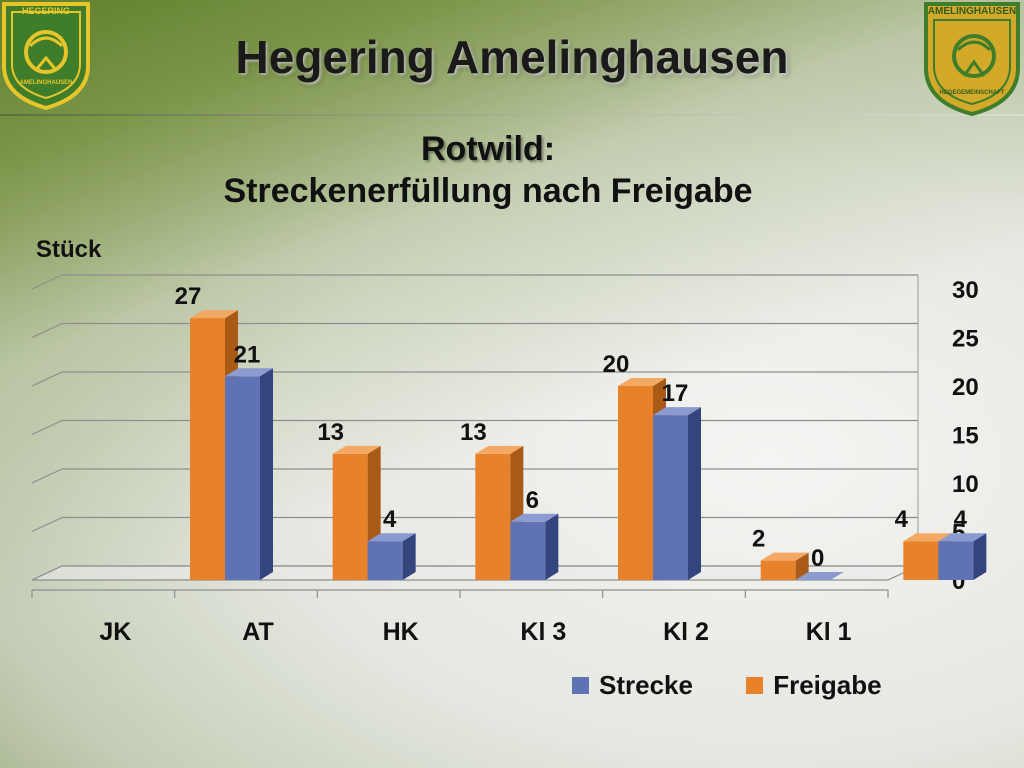 This screenshot has height=768, width=1024. I want to click on legend-item-freigabe: Freigabe, so click(814, 685).